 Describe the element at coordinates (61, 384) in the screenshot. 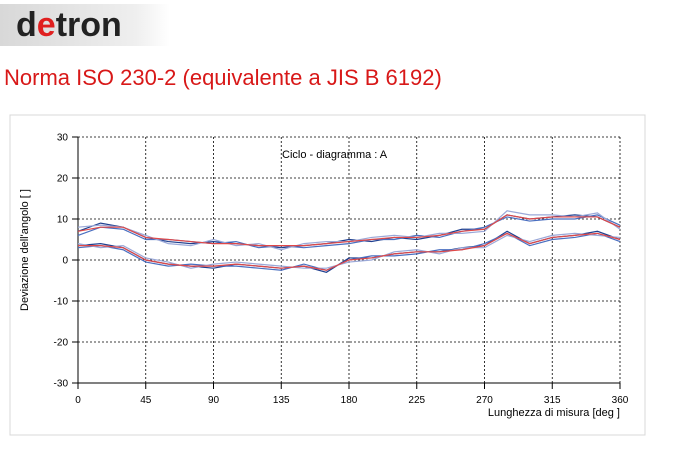

I see `y-tick-label: -30` at that location.